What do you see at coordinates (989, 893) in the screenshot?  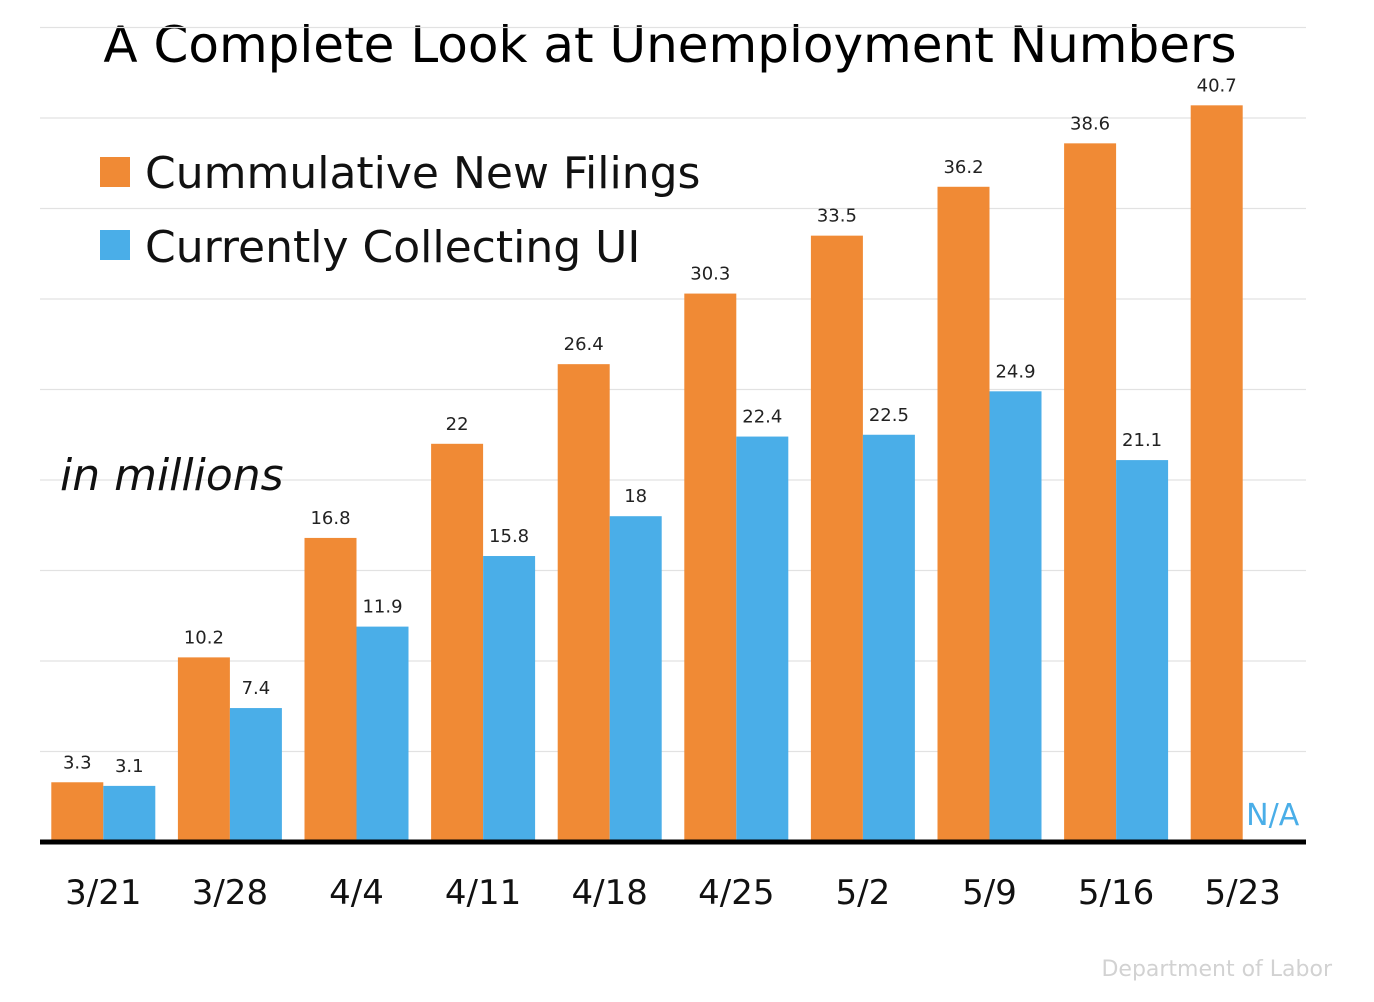 I see `x-tick-label: 5/9` at bounding box center [989, 893].